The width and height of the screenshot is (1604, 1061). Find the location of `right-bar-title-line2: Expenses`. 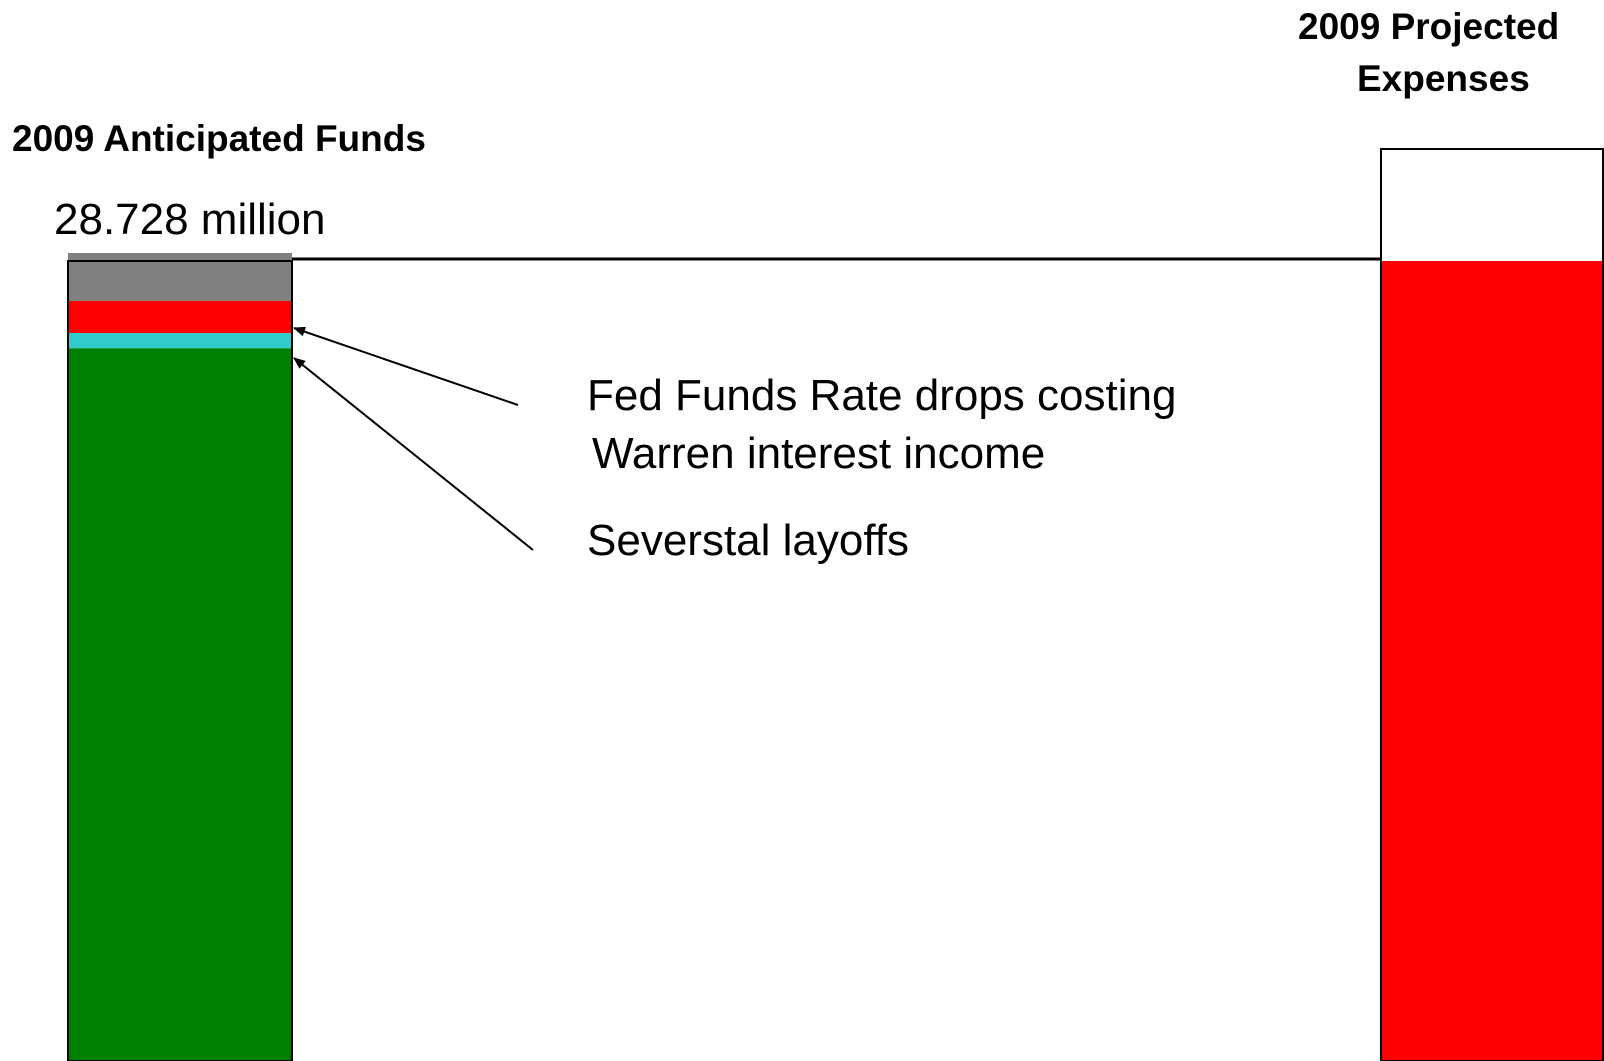

right-bar-title-line2: Expenses is located at coordinates (1443, 78).